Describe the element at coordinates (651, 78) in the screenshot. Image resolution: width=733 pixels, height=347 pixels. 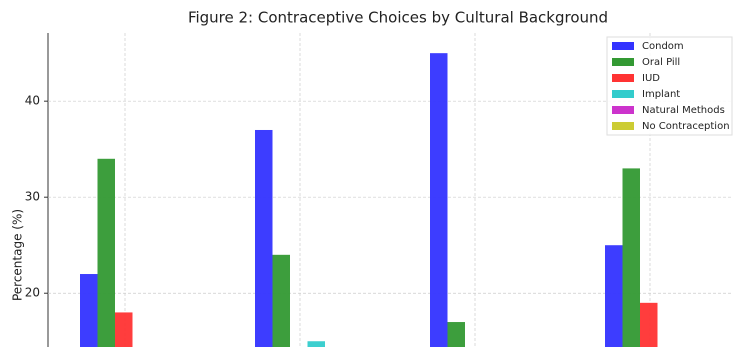
I see `legend-label: IUD` at that location.